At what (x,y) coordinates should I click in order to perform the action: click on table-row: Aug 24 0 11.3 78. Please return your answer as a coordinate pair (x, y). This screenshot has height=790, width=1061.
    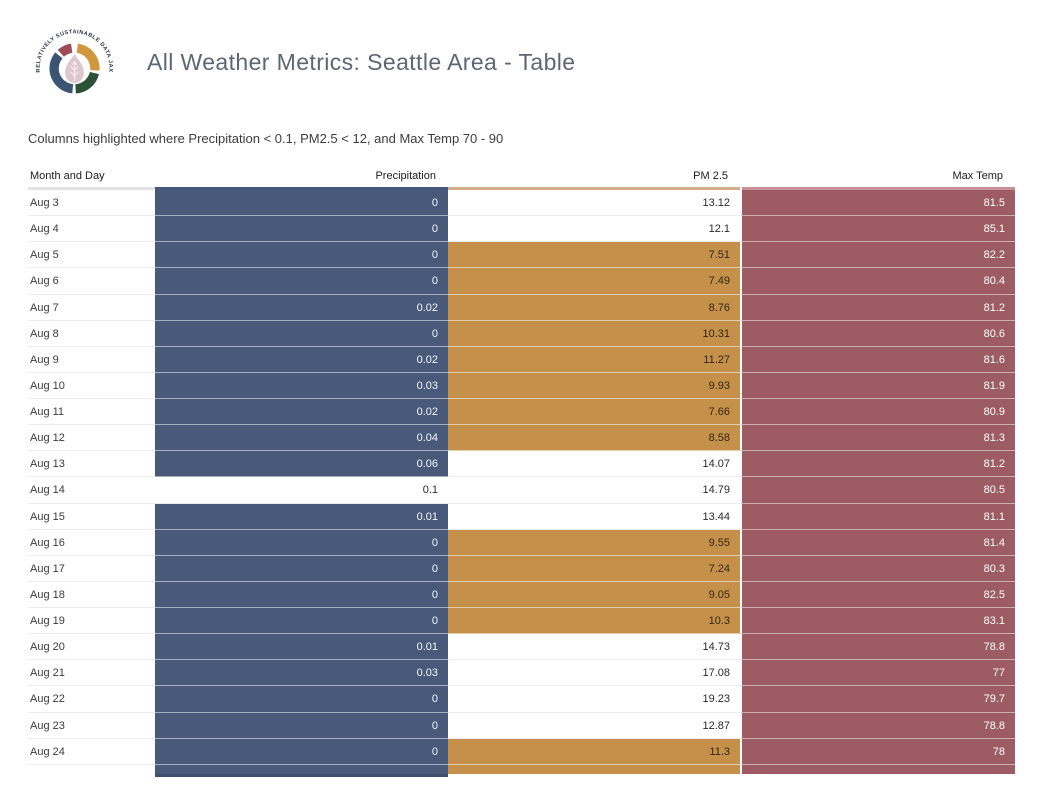
    Looking at the image, I should click on (521, 751).